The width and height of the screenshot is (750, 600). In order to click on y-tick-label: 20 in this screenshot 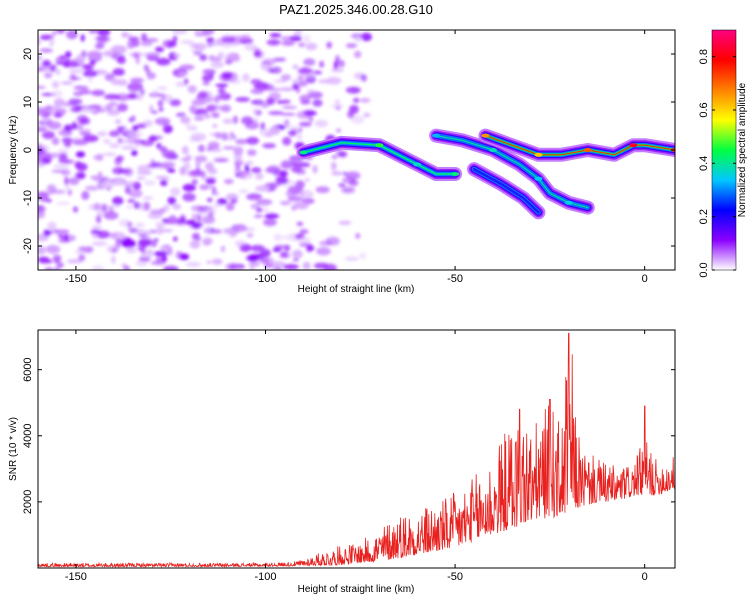, I will do `click(28, 54)`.